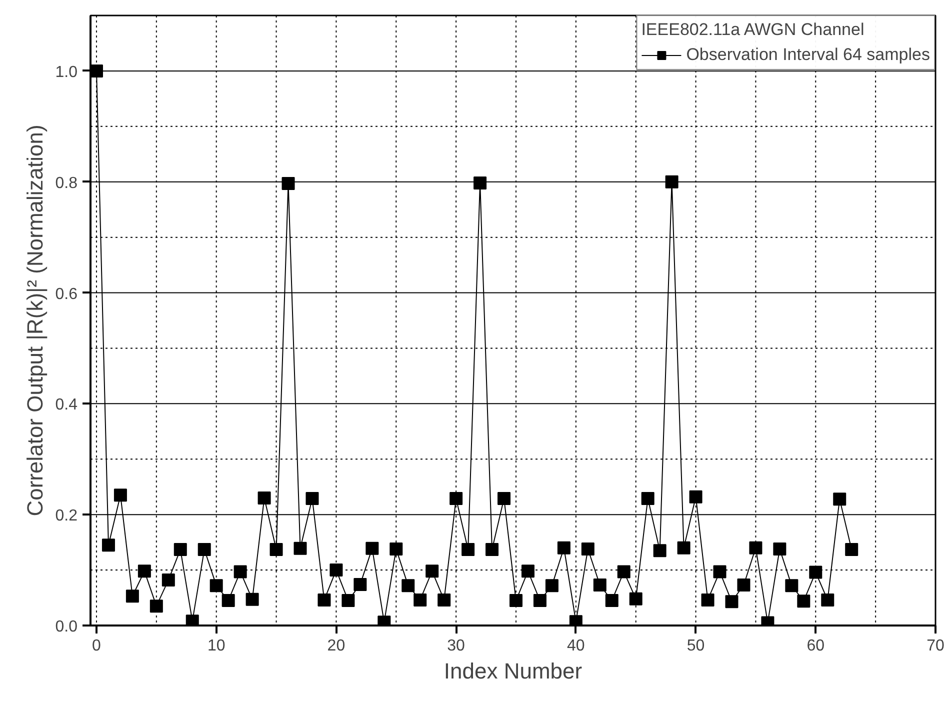 The image size is (949, 713). I want to click on x-tick-label: 30, so click(456, 646).